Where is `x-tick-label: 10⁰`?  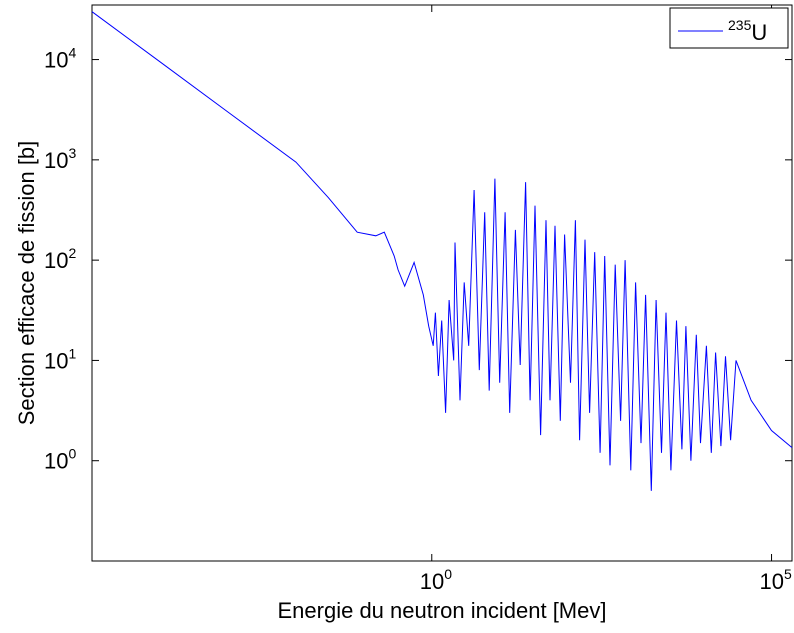
x-tick-label: 10⁰ is located at coordinates (436, 580).